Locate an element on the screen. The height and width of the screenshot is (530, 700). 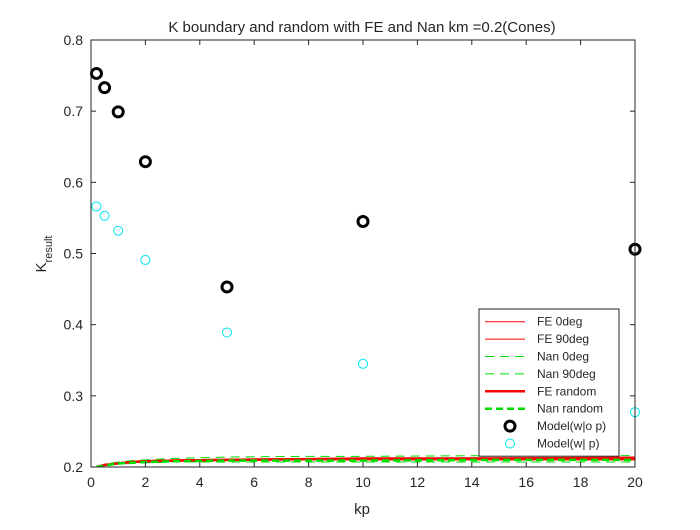
x-tick-label: 4 is located at coordinates (200, 482).